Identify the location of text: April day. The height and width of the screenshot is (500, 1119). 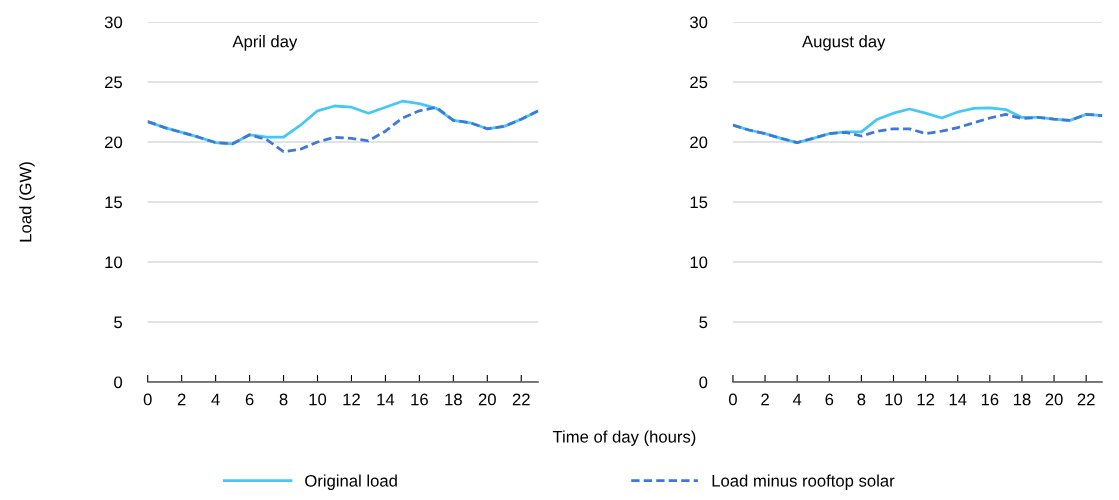
(265, 43).